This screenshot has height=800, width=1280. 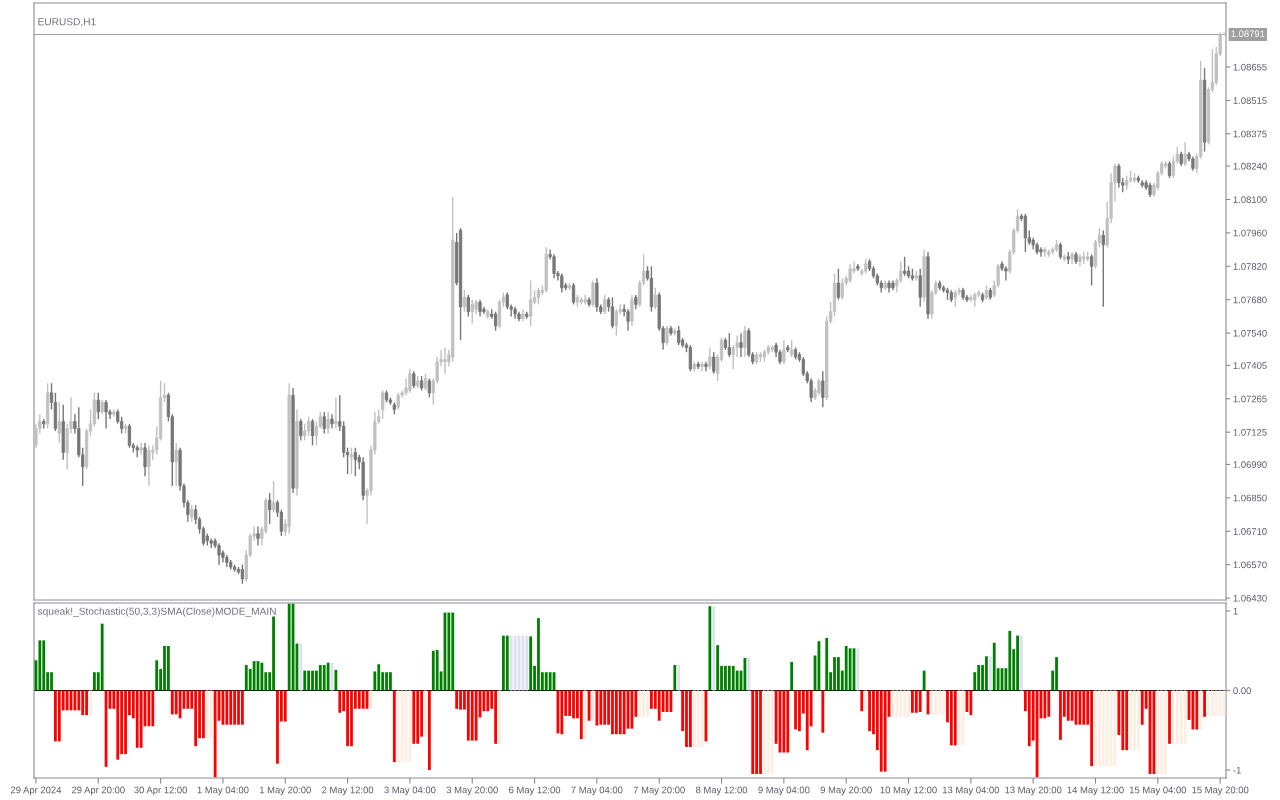 What do you see at coordinates (1250, 432) in the screenshot?
I see `y-tick-label: 1.07125` at bounding box center [1250, 432].